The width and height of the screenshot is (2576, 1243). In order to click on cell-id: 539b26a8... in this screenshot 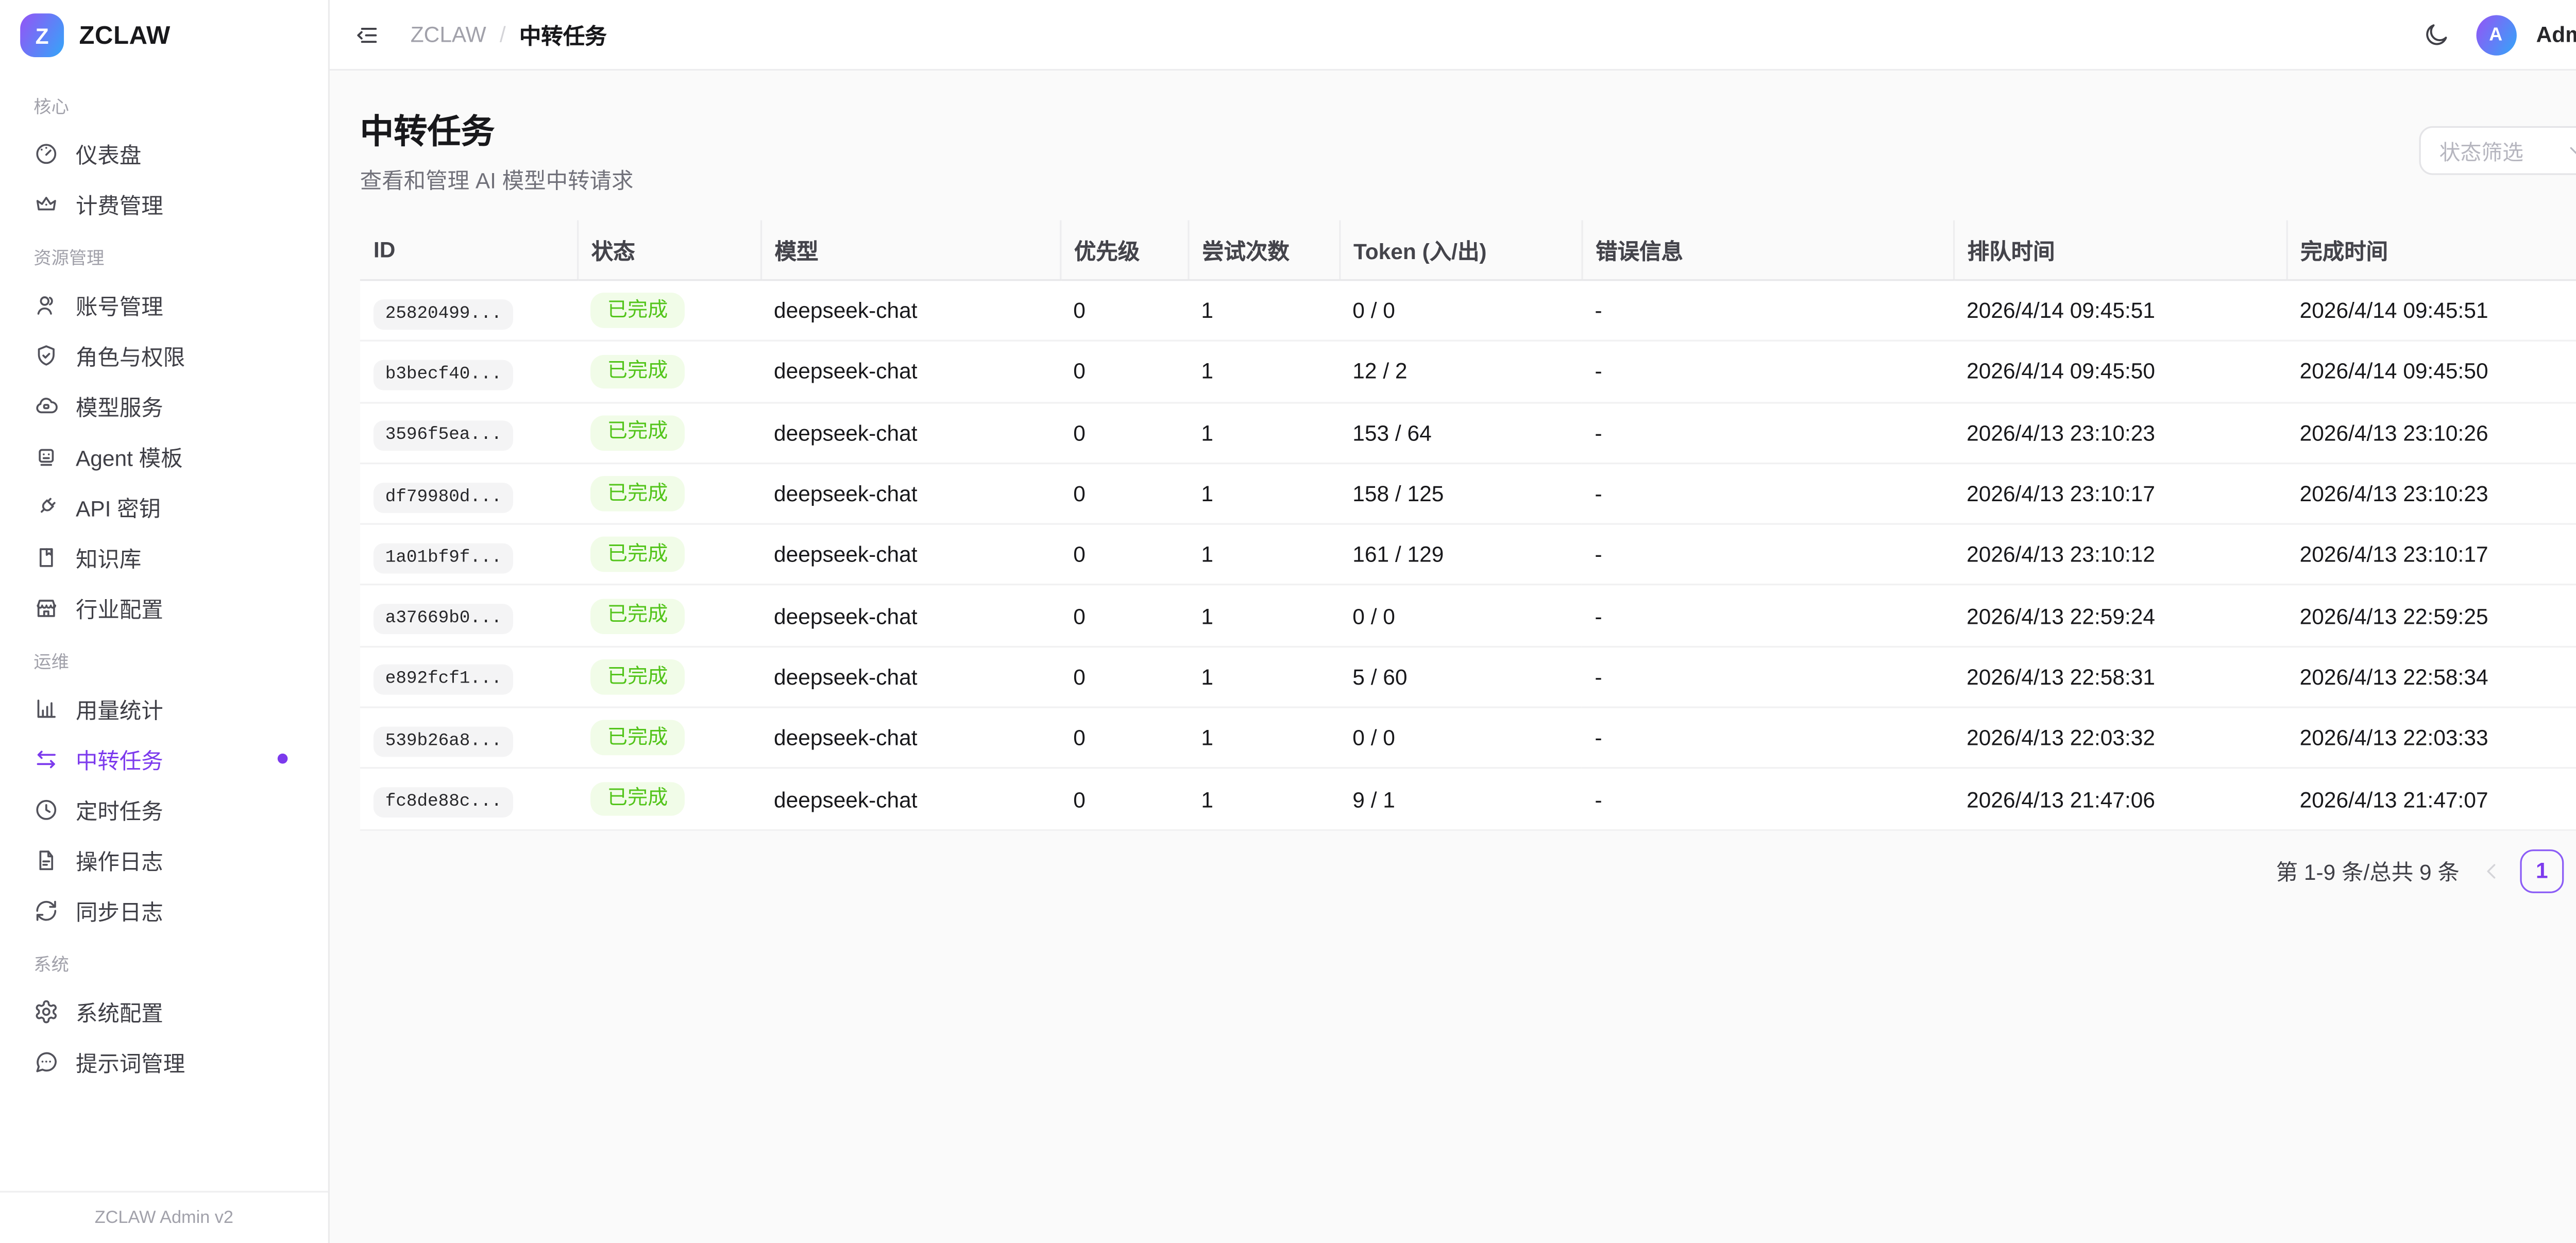, I will do `click(469, 738)`.